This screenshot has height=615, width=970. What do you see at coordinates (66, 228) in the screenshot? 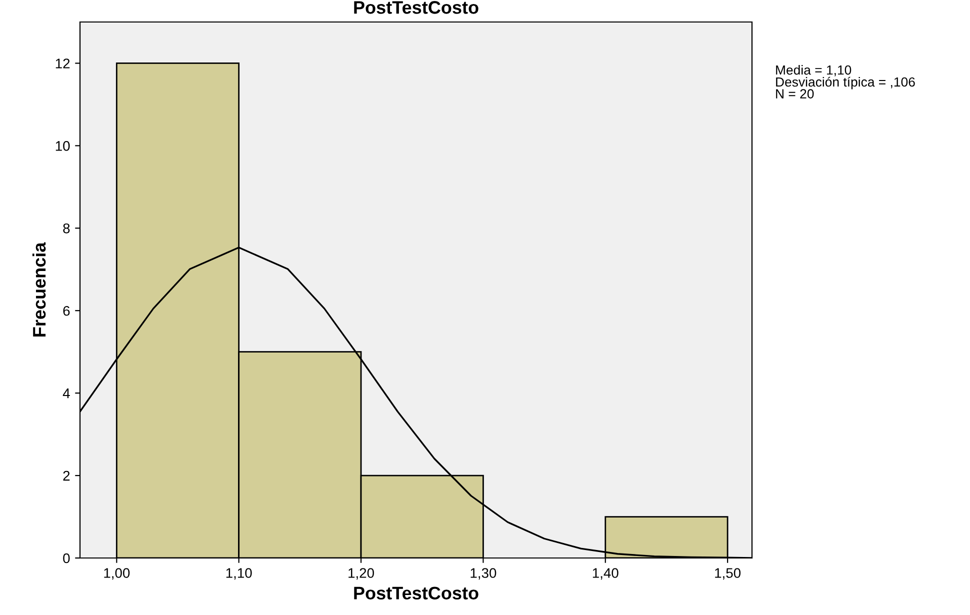
I see `y-tick-label: 8` at bounding box center [66, 228].